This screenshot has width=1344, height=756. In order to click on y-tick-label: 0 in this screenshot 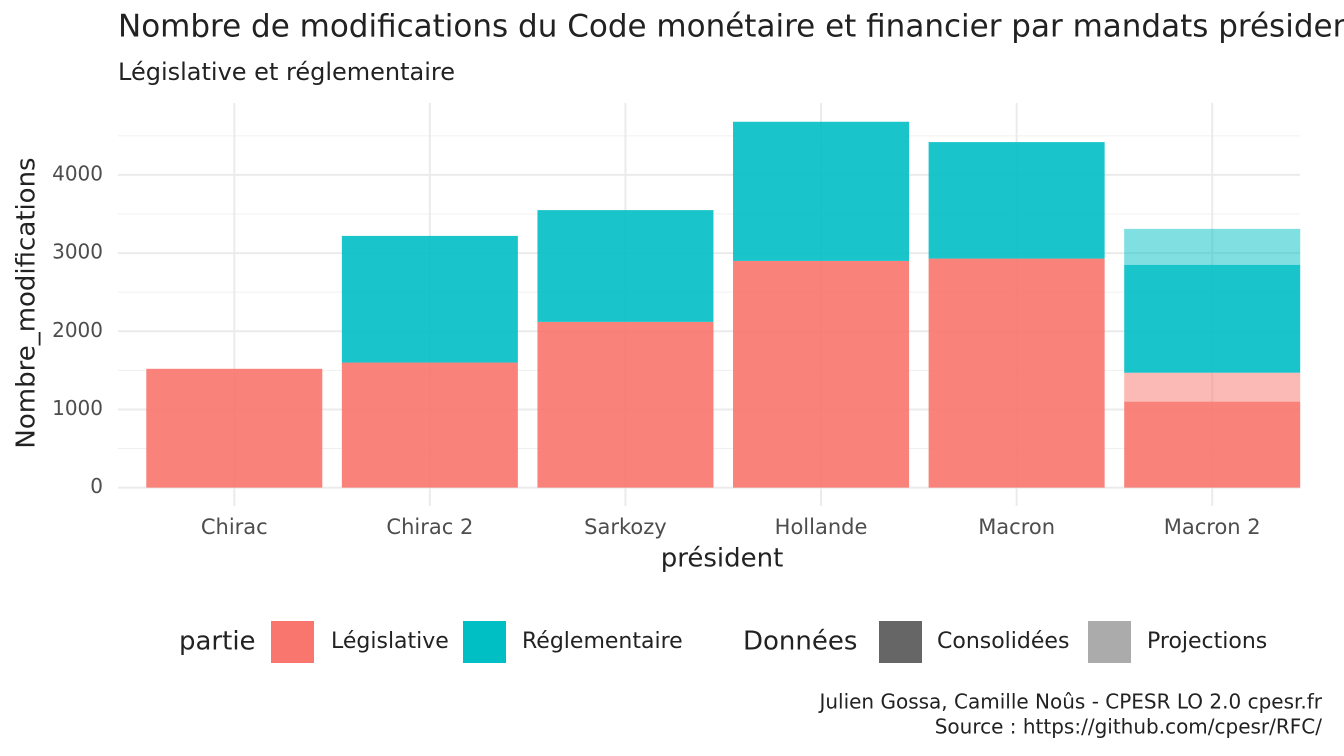, I will do `click(96, 486)`.